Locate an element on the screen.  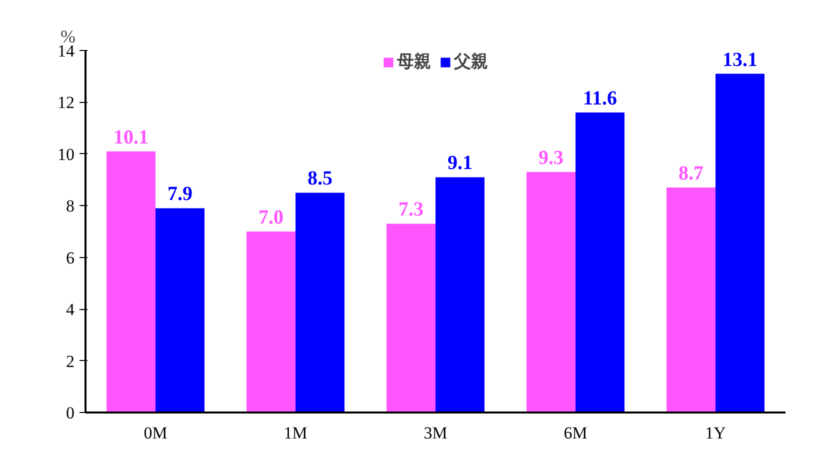
x-tick-label: 0M is located at coordinates (156, 433).